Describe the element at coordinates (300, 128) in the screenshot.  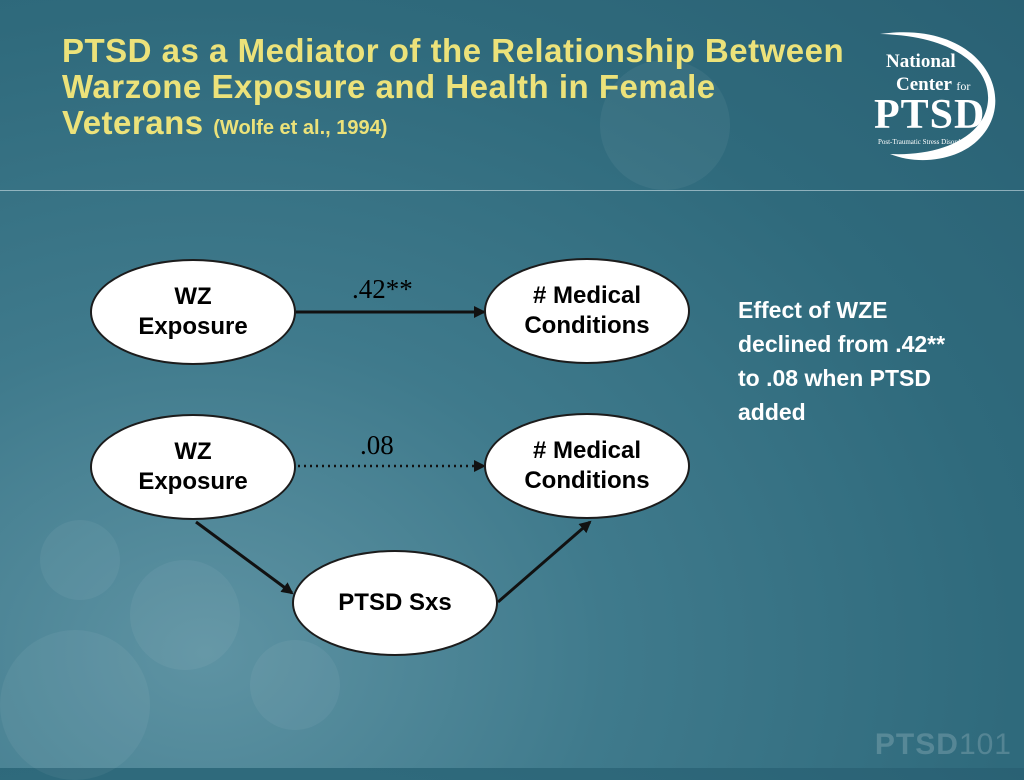
I see `citation: (Wolfe et al., 1994)` at that location.